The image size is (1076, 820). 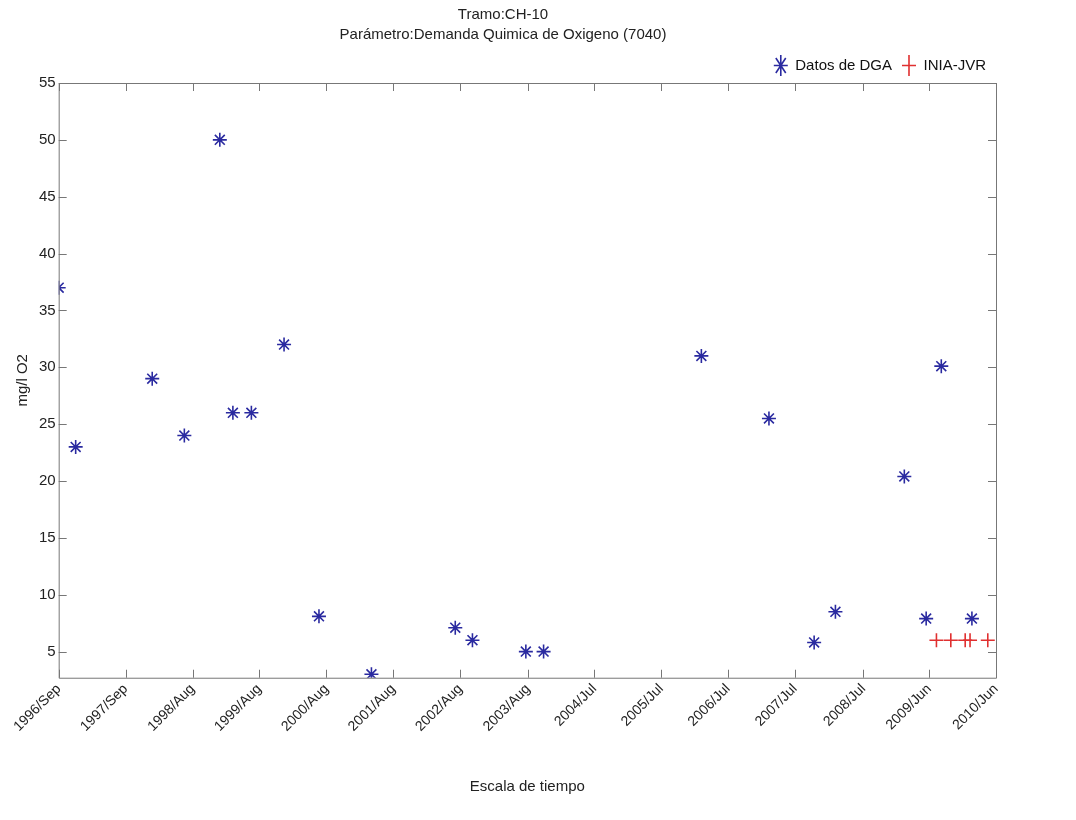 What do you see at coordinates (47, 366) in the screenshot?
I see `y-tick-label: 30` at bounding box center [47, 366].